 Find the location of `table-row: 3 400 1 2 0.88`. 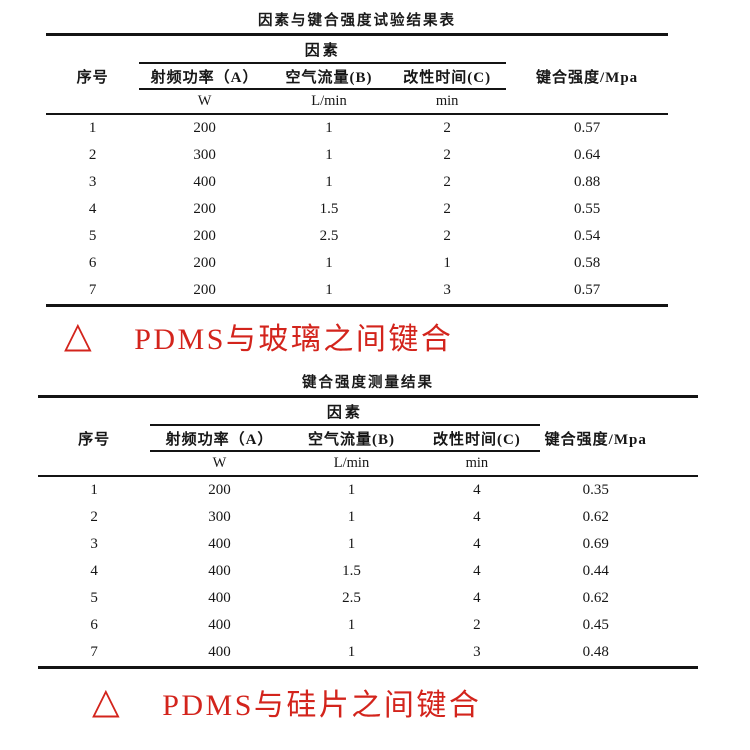

table-row: 3 400 1 2 0.88 is located at coordinates (357, 182).